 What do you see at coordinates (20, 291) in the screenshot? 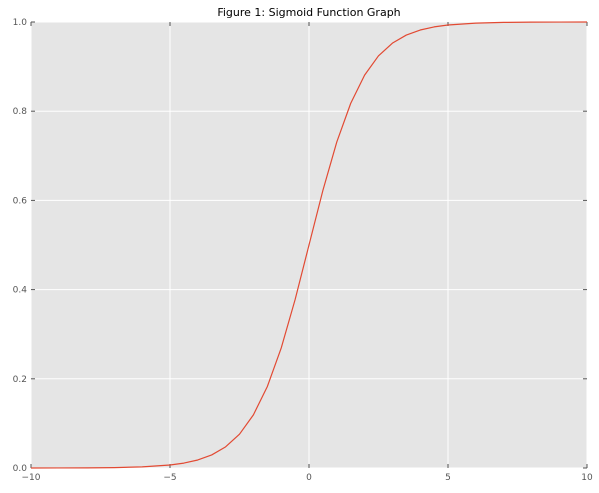
I see `y-tick-label: 0.4` at bounding box center [20, 291].